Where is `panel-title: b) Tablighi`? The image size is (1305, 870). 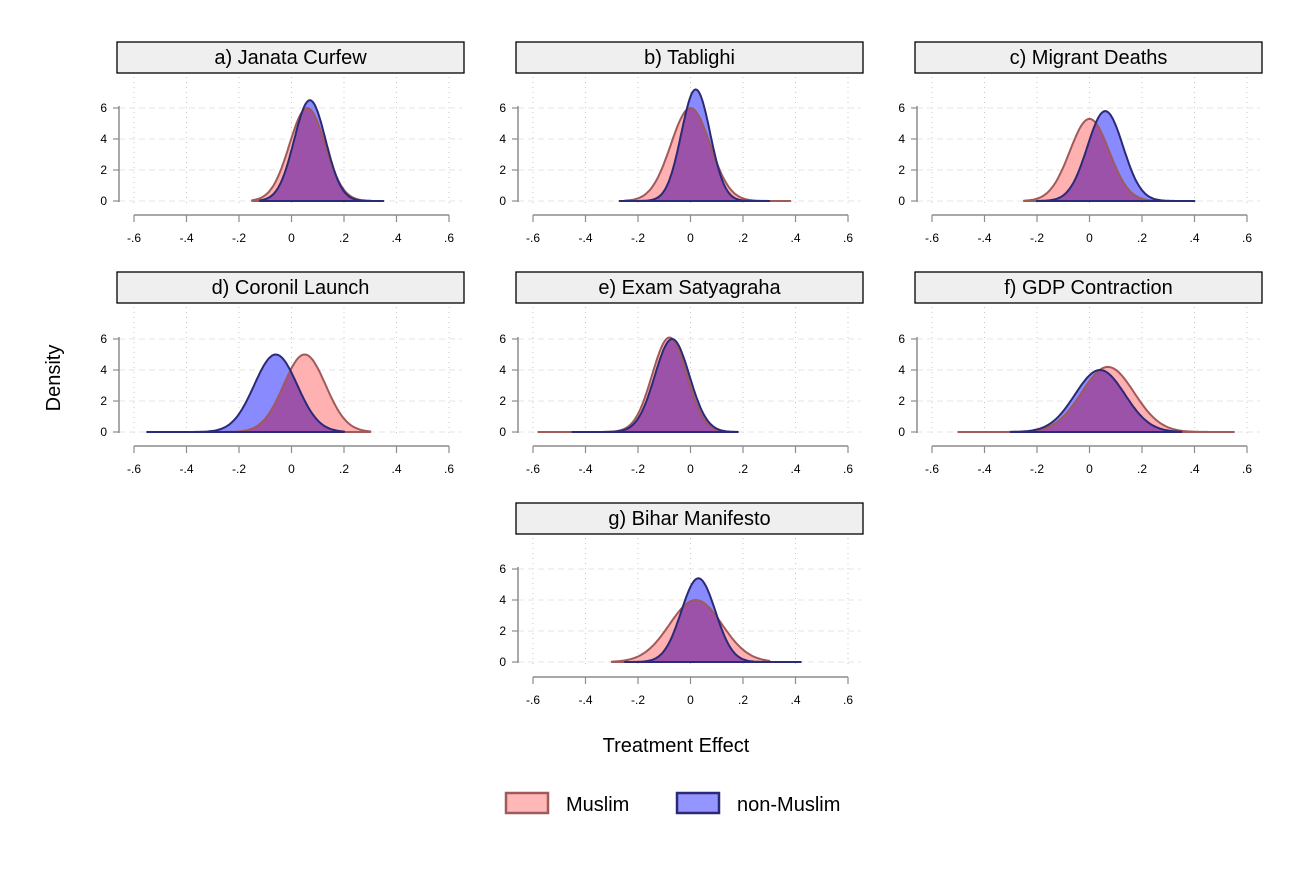 panel-title: b) Tablighi is located at coordinates (689, 58).